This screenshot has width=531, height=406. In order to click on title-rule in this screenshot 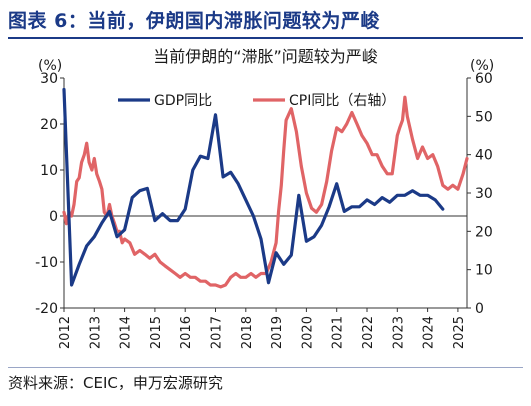, I will do `click(265, 38)`.